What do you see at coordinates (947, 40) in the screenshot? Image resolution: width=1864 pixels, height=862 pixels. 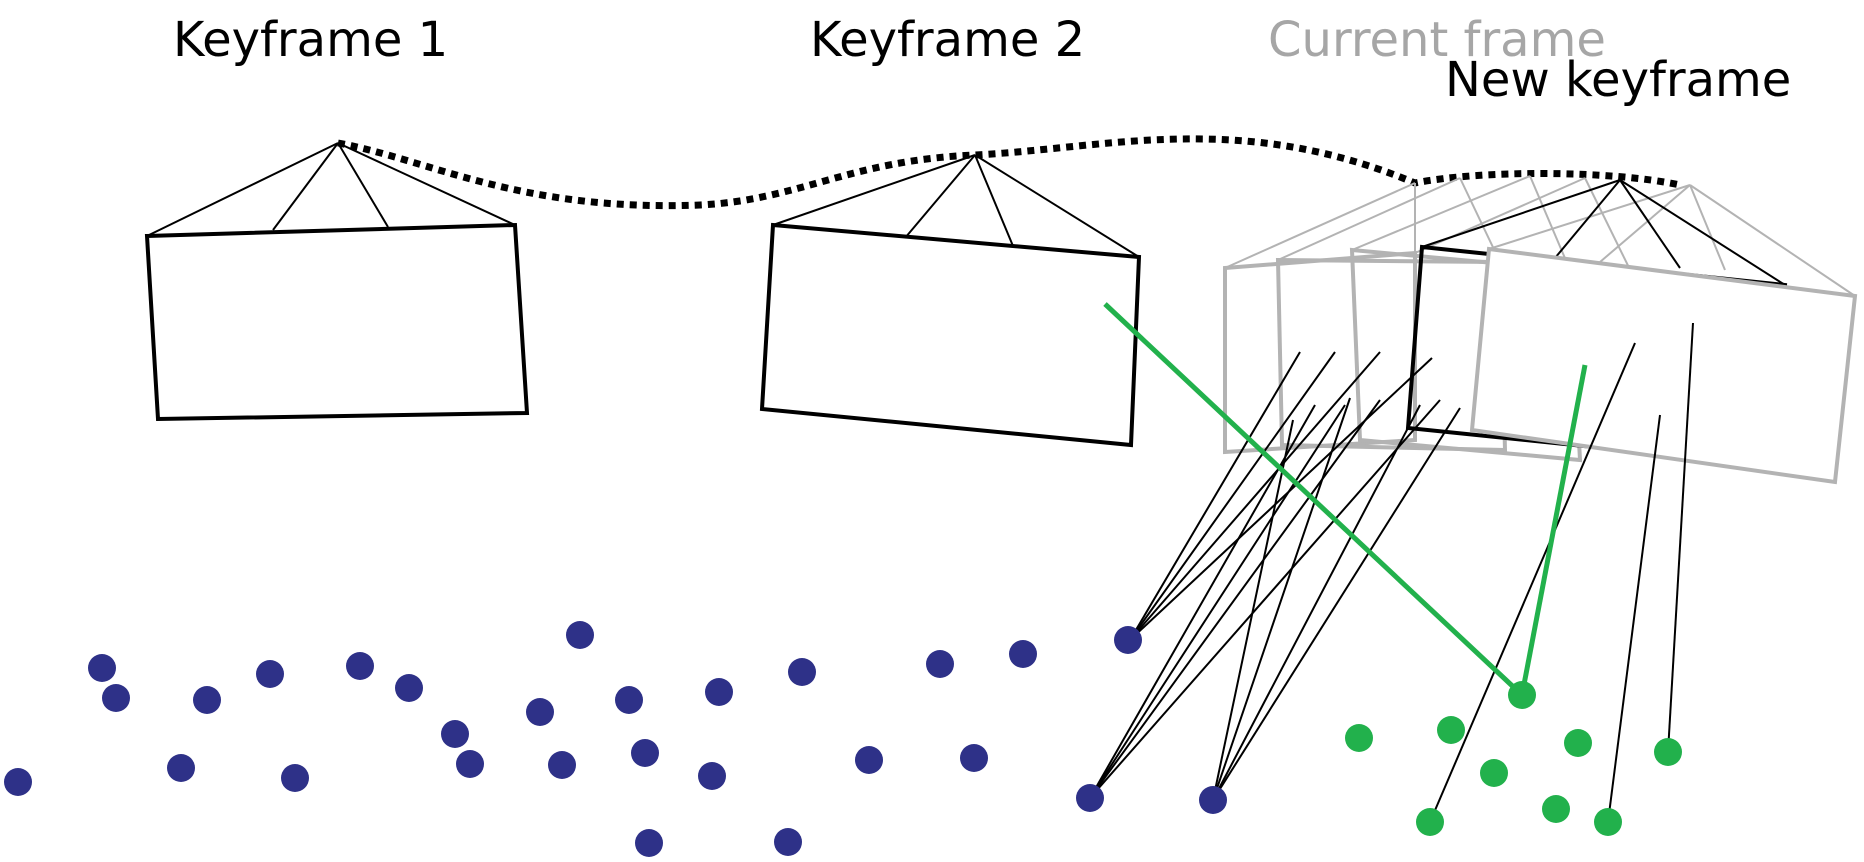 I see `keyframe-2-label: Keyframe 2` at bounding box center [947, 40].